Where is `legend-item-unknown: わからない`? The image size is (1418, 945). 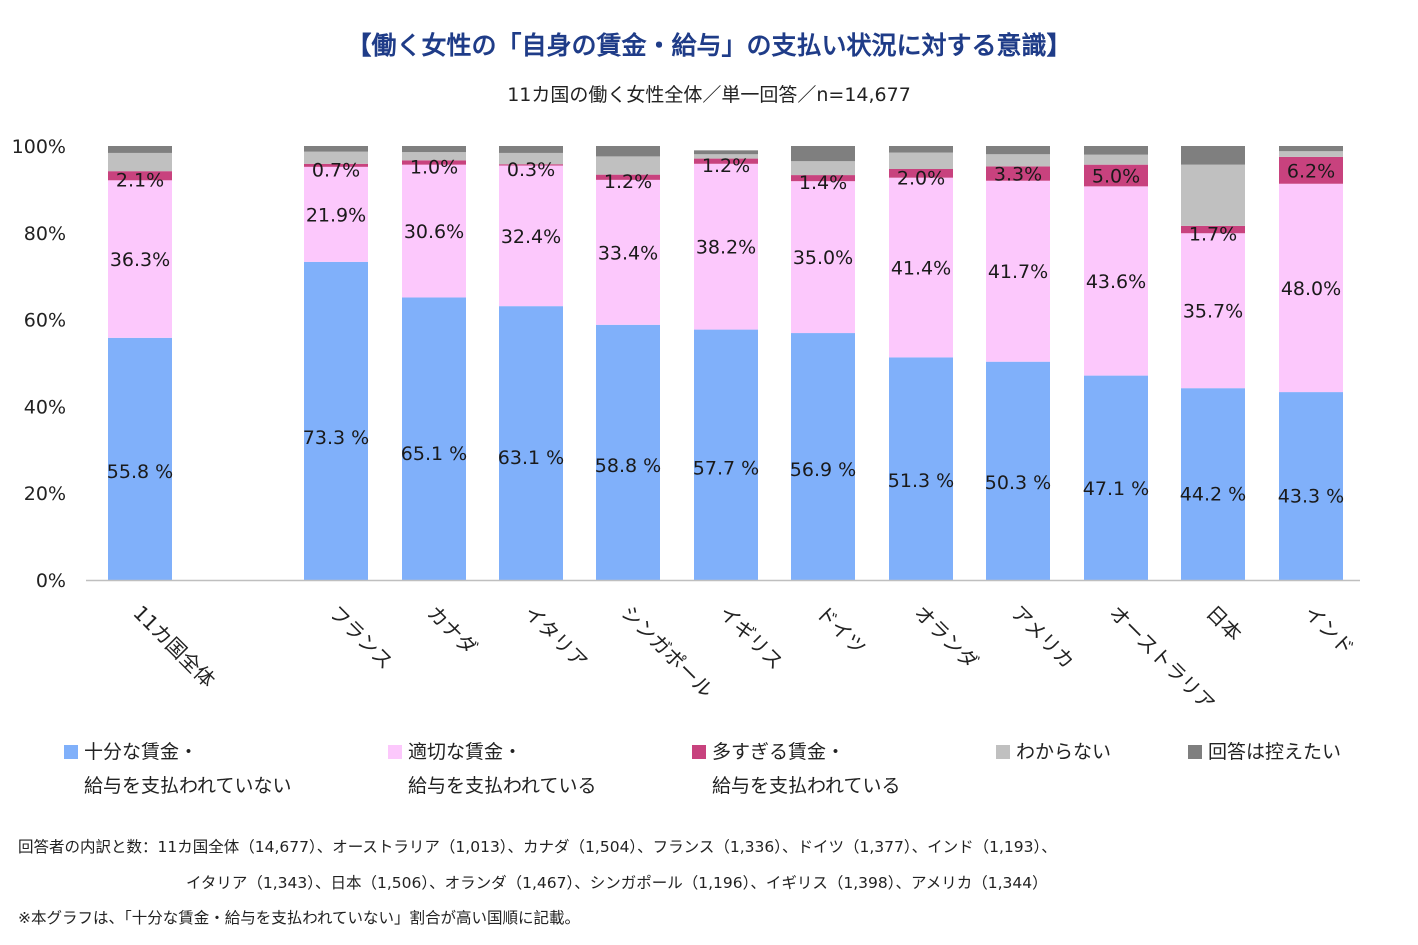
legend-item-unknown: わからない is located at coordinates (1053, 752).